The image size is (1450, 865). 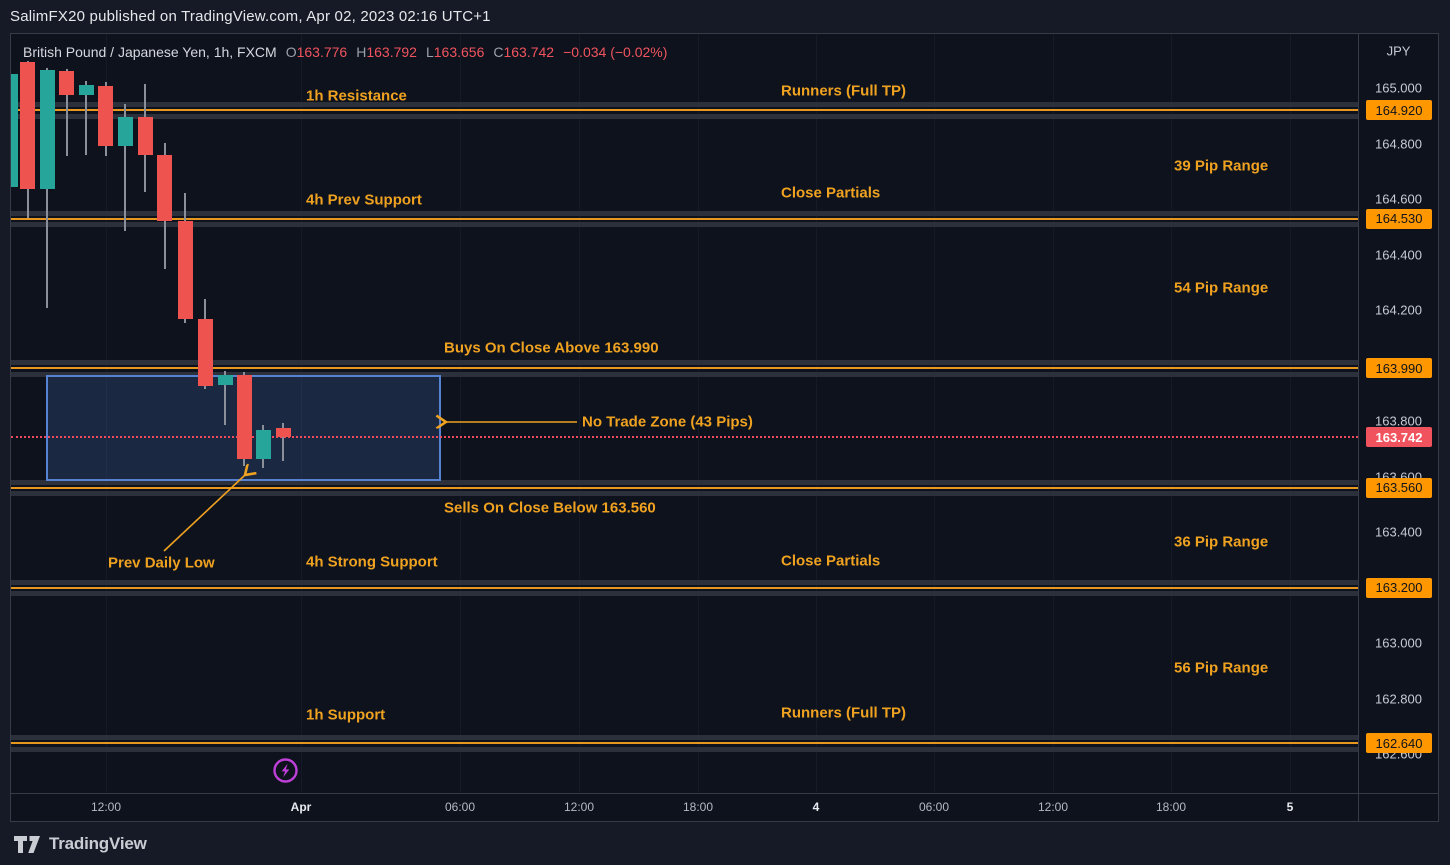 What do you see at coordinates (161, 563) in the screenshot?
I see `chart-annotation: Prev Daily Low` at bounding box center [161, 563].